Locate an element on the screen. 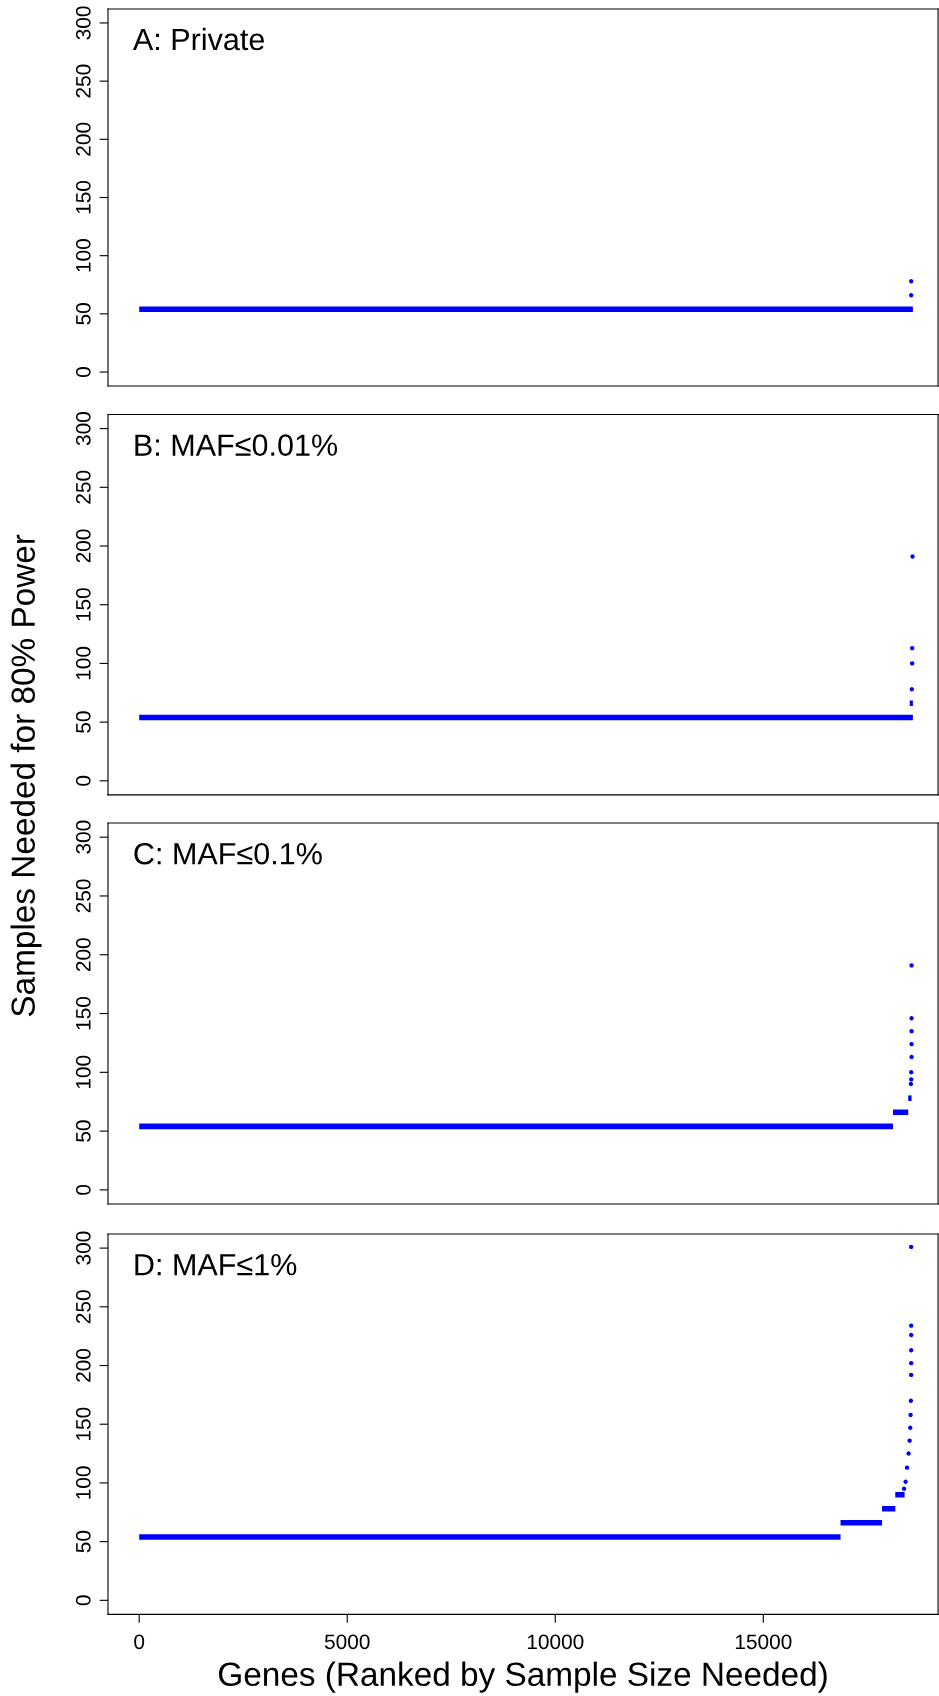  text: B: MAF≤0.01% is located at coordinates (236, 445).